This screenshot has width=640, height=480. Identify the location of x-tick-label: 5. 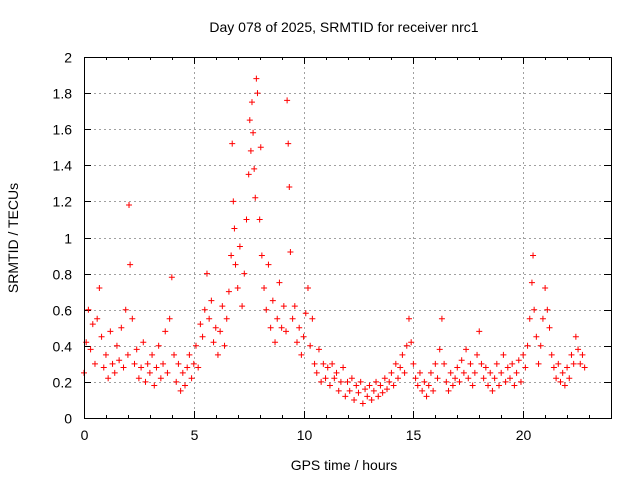
(195, 435).